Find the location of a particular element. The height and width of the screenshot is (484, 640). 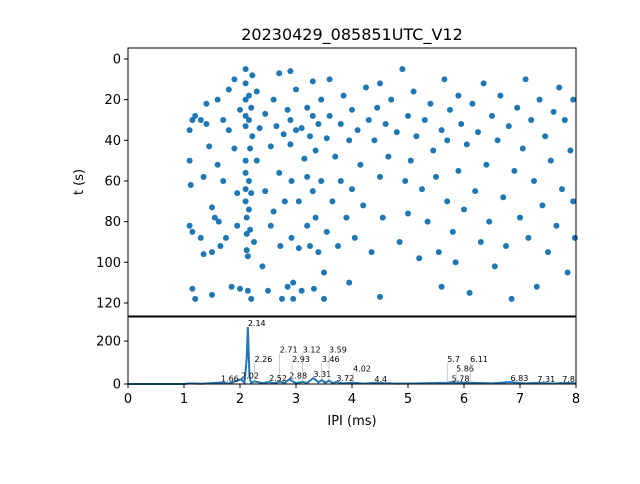

peak-annotation: 3.31 is located at coordinates (322, 374).